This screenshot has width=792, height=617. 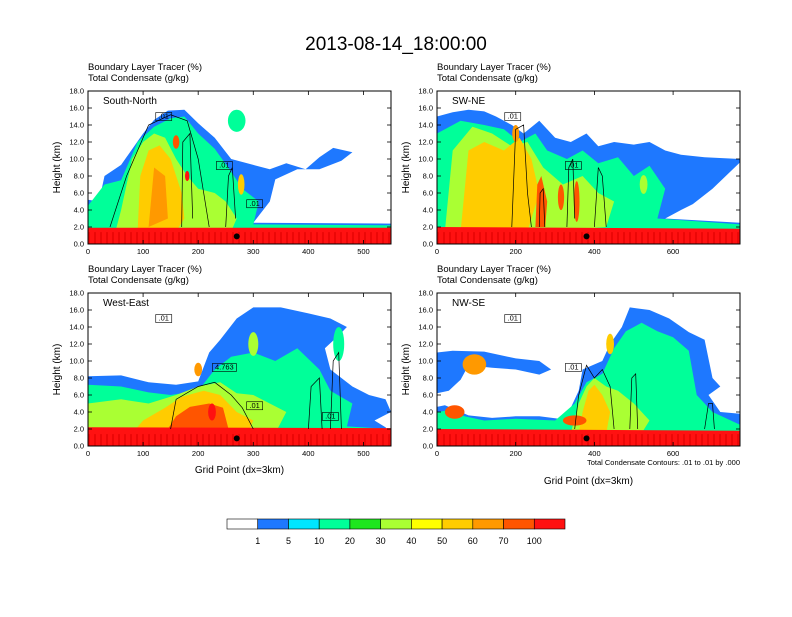 I want to click on y-tick-label: 18.0, so click(x=425, y=293).